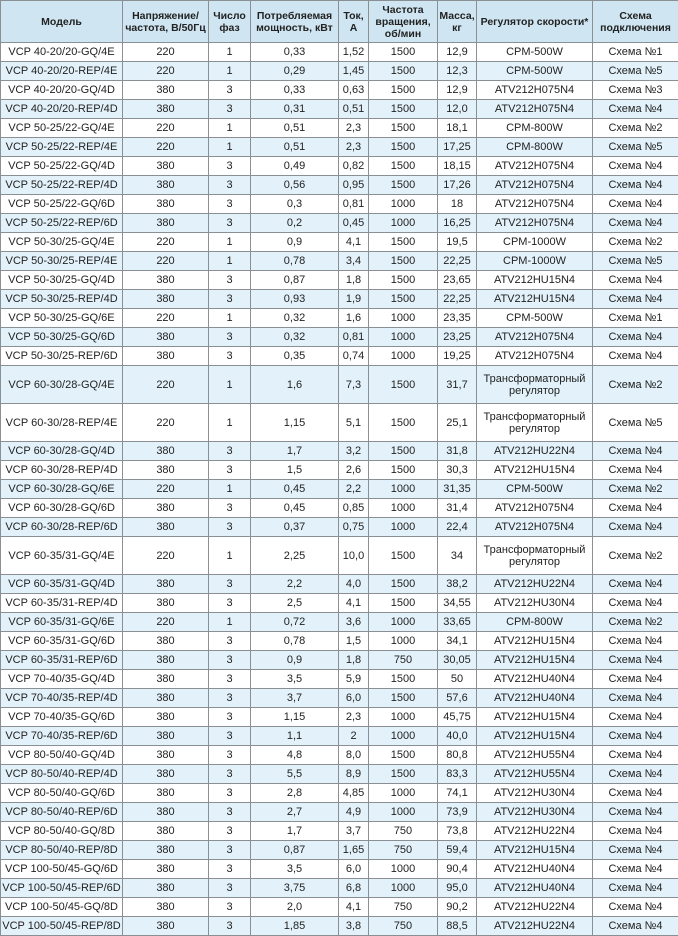 This screenshot has height=936, width=678. I want to click on cell-model: VCP 80-50/40-GQ/8D, so click(61, 831).